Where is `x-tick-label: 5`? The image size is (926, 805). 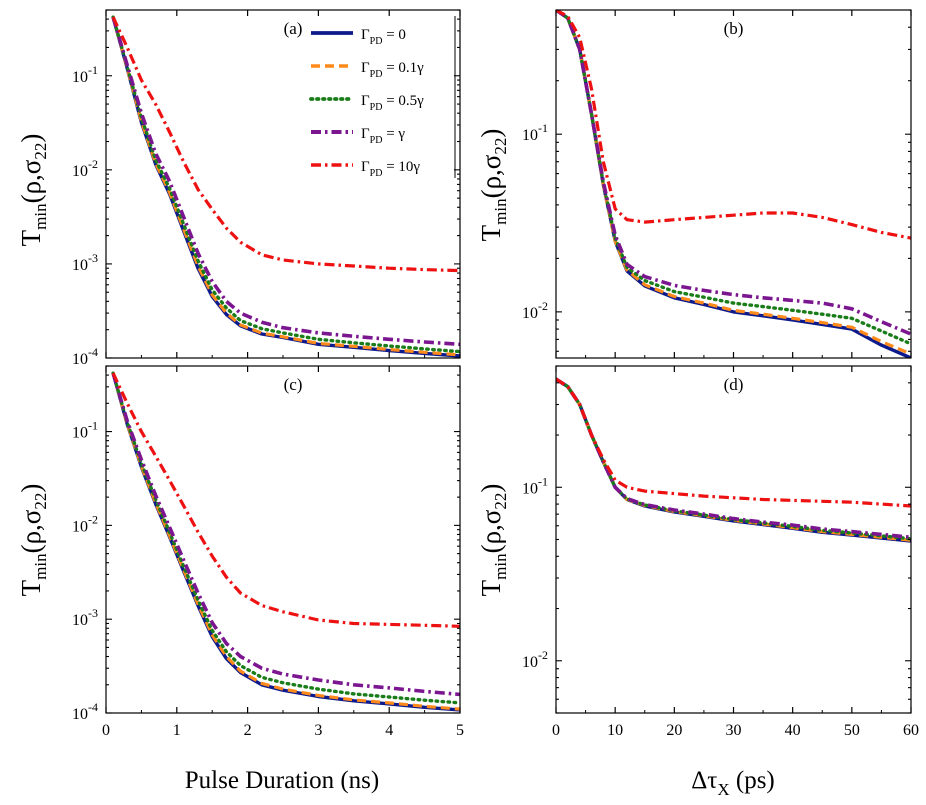
x-tick-label: 5 is located at coordinates (460, 730).